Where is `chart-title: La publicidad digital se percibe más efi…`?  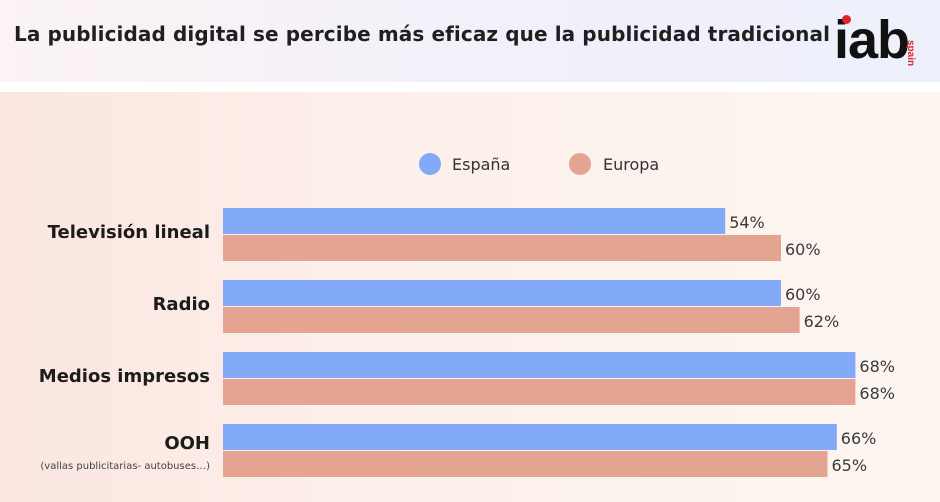
chart-title: La publicidad digital se percibe más efi… is located at coordinates (422, 34).